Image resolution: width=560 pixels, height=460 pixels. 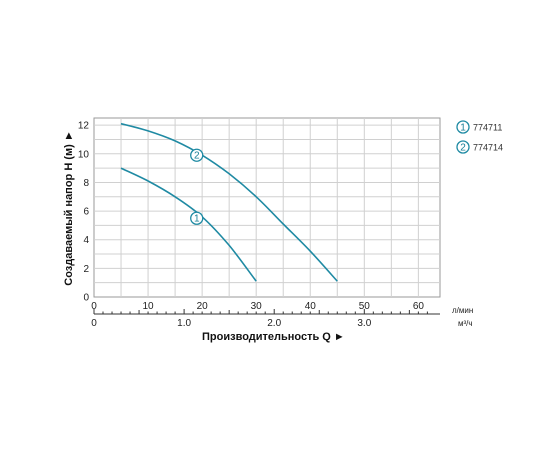 What do you see at coordinates (265, 319) in the screenshot?
I see `x-axis-m3h: 0 1.0 2.0 3.0` at bounding box center [265, 319].